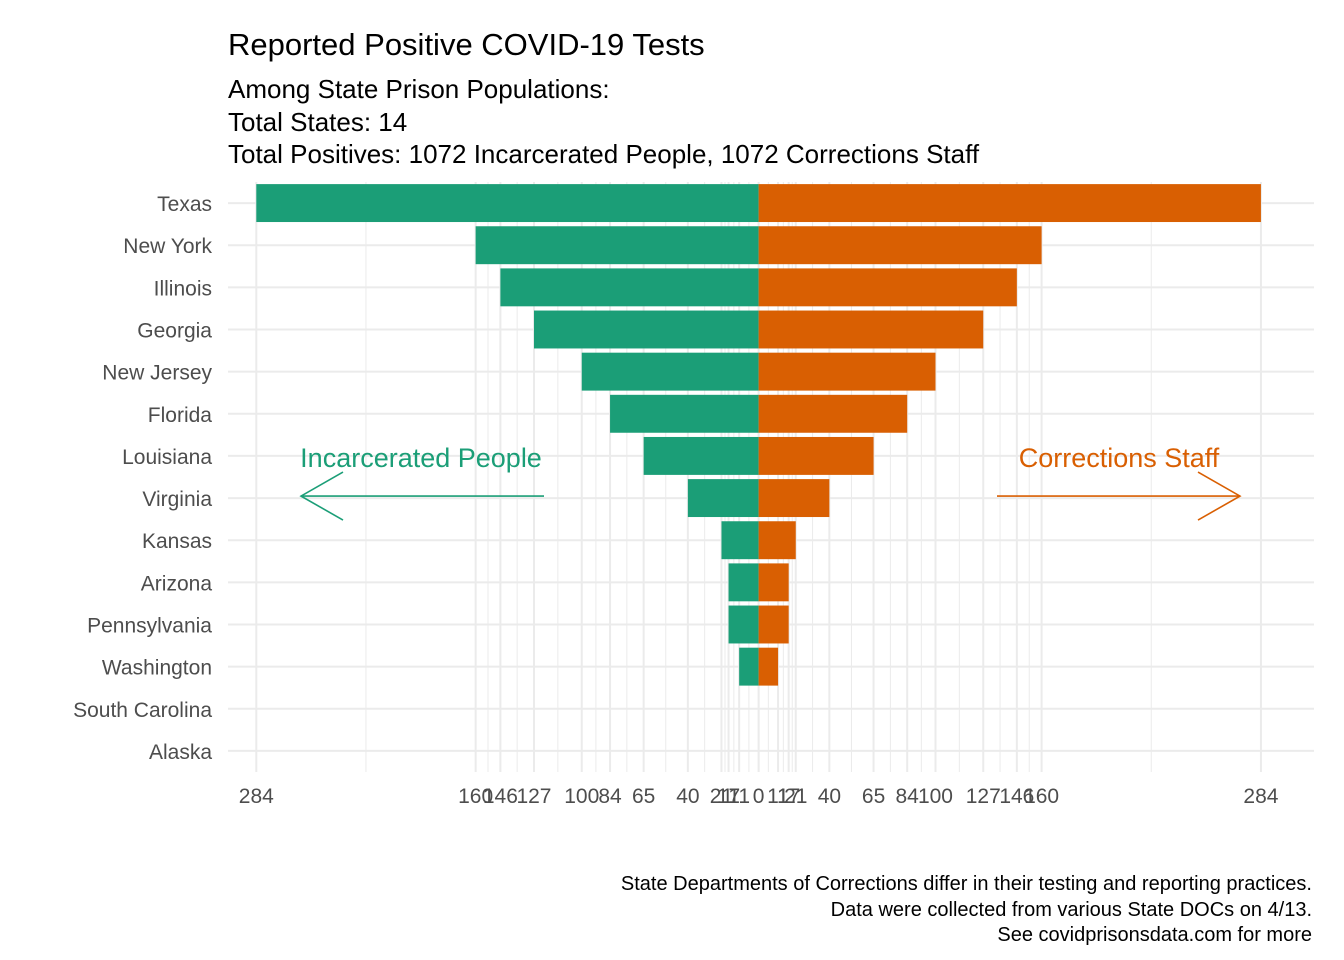 The width and height of the screenshot is (1344, 960). What do you see at coordinates (177, 583) in the screenshot?
I see `y-axis-label: Arizona` at bounding box center [177, 583].